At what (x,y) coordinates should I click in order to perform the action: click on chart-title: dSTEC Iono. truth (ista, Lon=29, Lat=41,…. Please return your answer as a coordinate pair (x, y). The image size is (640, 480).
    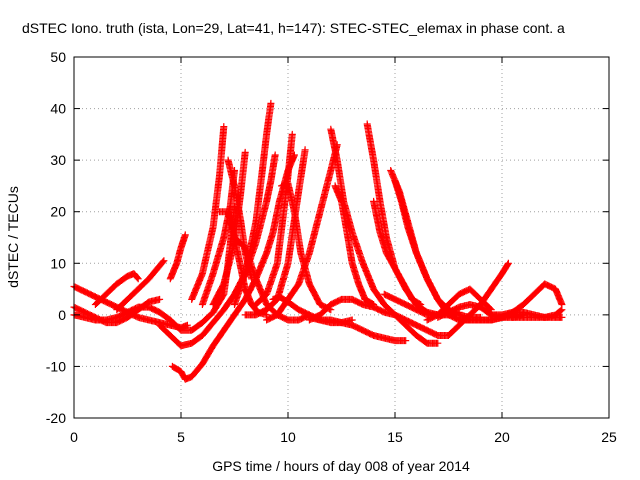
    Looking at the image, I should click on (293, 28).